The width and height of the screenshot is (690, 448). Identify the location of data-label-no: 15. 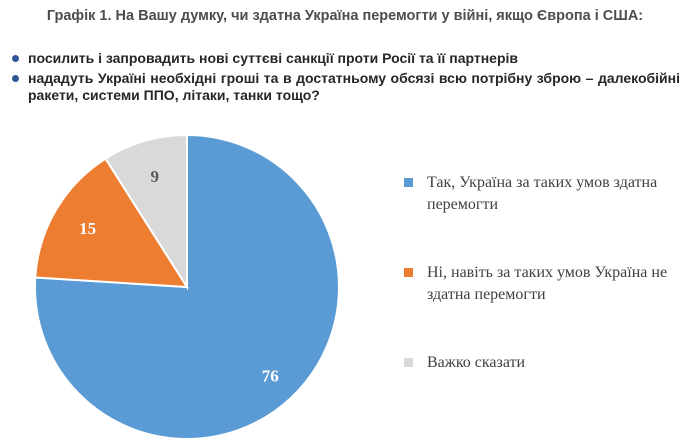
(87, 228).